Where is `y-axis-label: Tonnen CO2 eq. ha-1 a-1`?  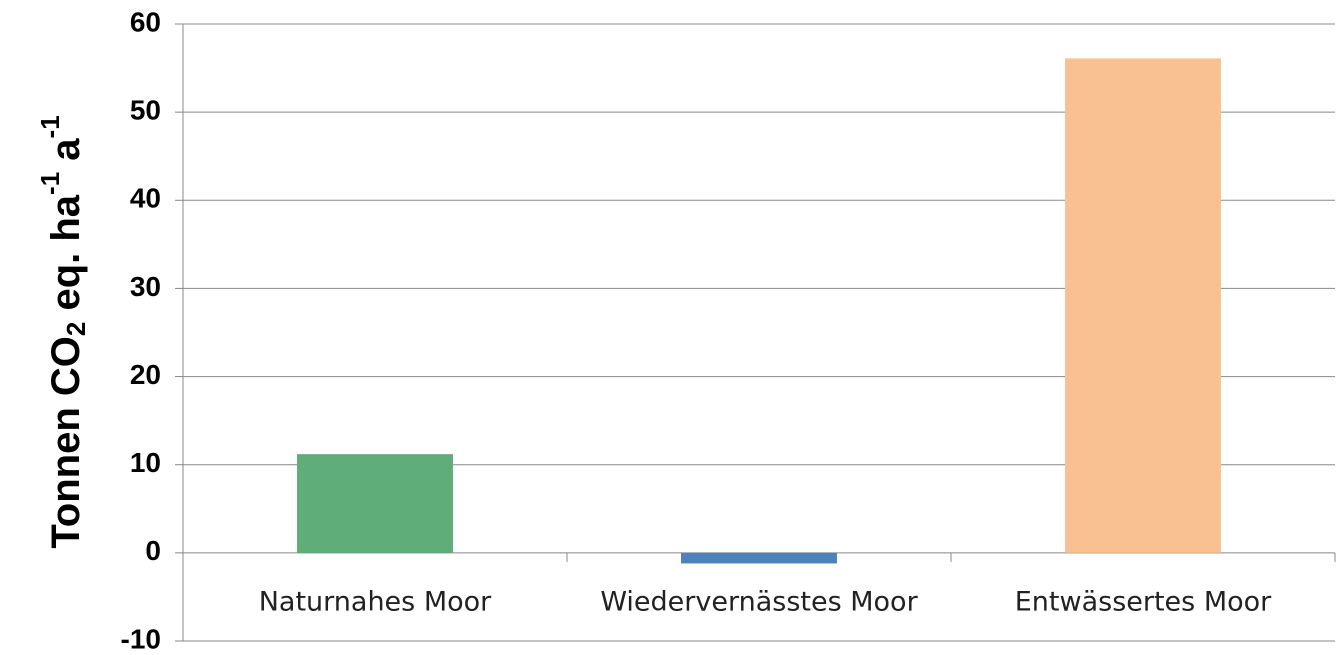
y-axis-label: Tonnen CO2 eq. ha-1 a-1 is located at coordinates (63, 331).